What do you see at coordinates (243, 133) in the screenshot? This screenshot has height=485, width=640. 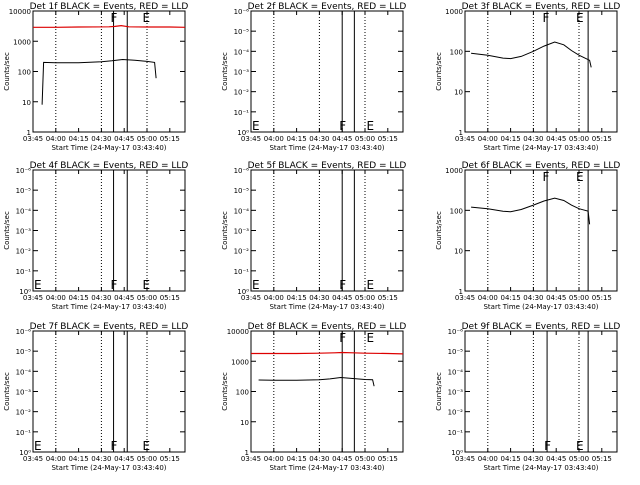 I see `y-tick-label: 10⁰` at bounding box center [243, 133].